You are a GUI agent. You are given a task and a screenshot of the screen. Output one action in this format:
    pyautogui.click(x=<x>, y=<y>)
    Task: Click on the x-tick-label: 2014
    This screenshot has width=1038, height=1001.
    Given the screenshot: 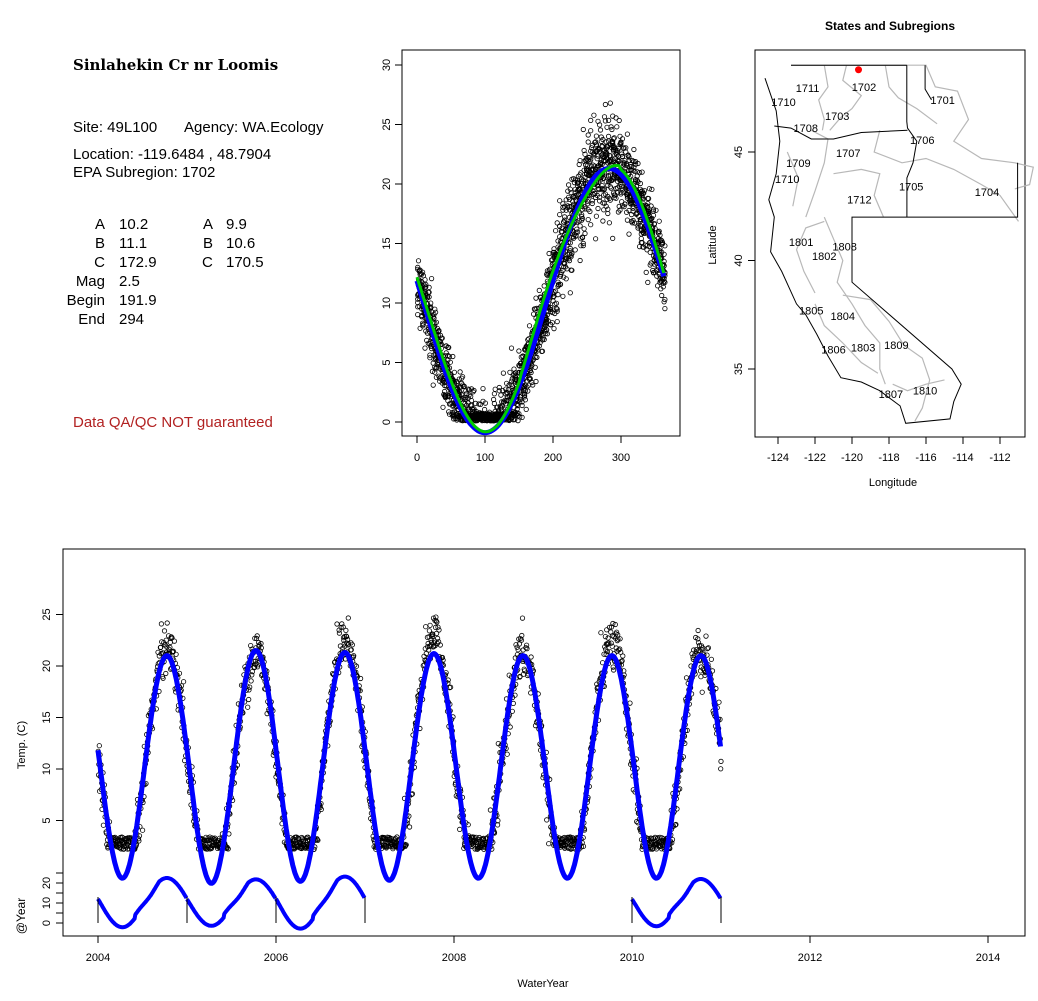 What is the action you would take?
    pyautogui.click(x=988, y=958)
    